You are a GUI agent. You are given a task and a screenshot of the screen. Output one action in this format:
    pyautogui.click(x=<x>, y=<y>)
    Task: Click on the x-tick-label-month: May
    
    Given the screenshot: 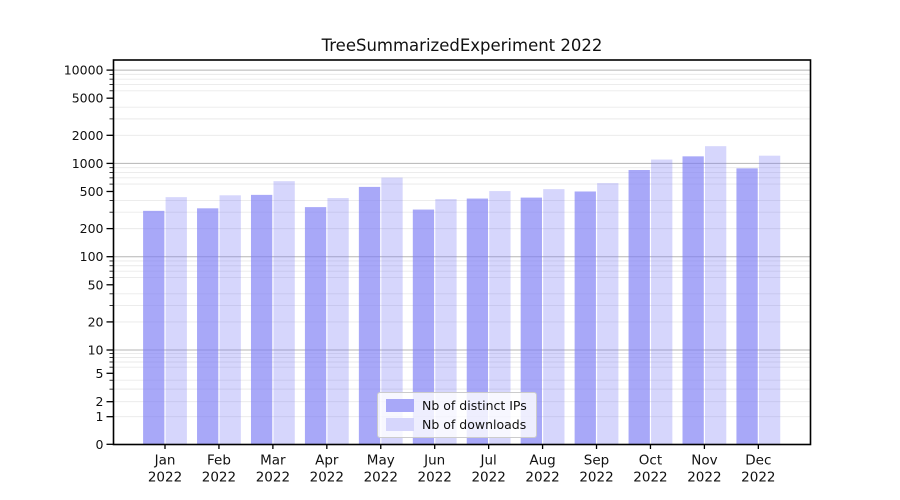 What is the action you would take?
    pyautogui.click(x=381, y=461)
    